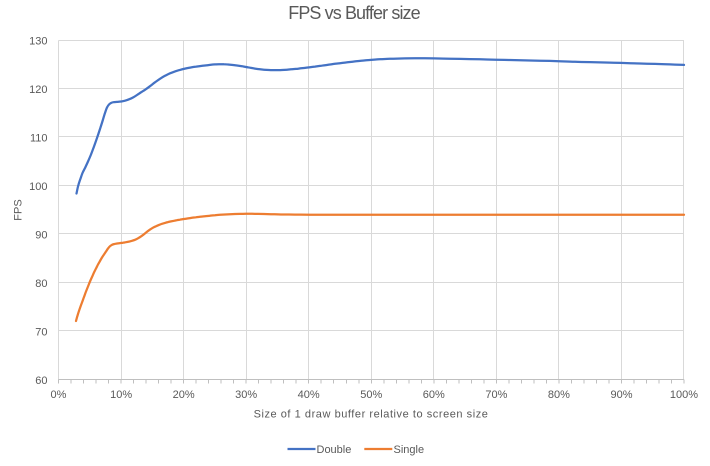 This screenshot has width=710, height=466. I want to click on svg-text: 80%, so click(559, 395).